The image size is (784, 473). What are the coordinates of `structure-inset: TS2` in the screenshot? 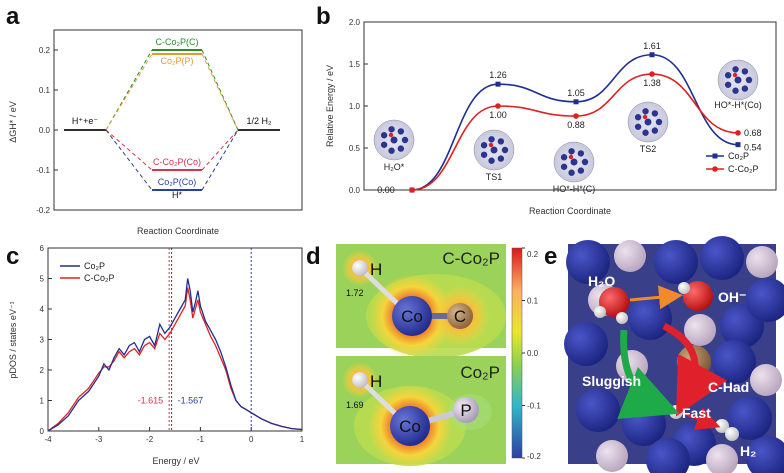 It's located at (648, 127).